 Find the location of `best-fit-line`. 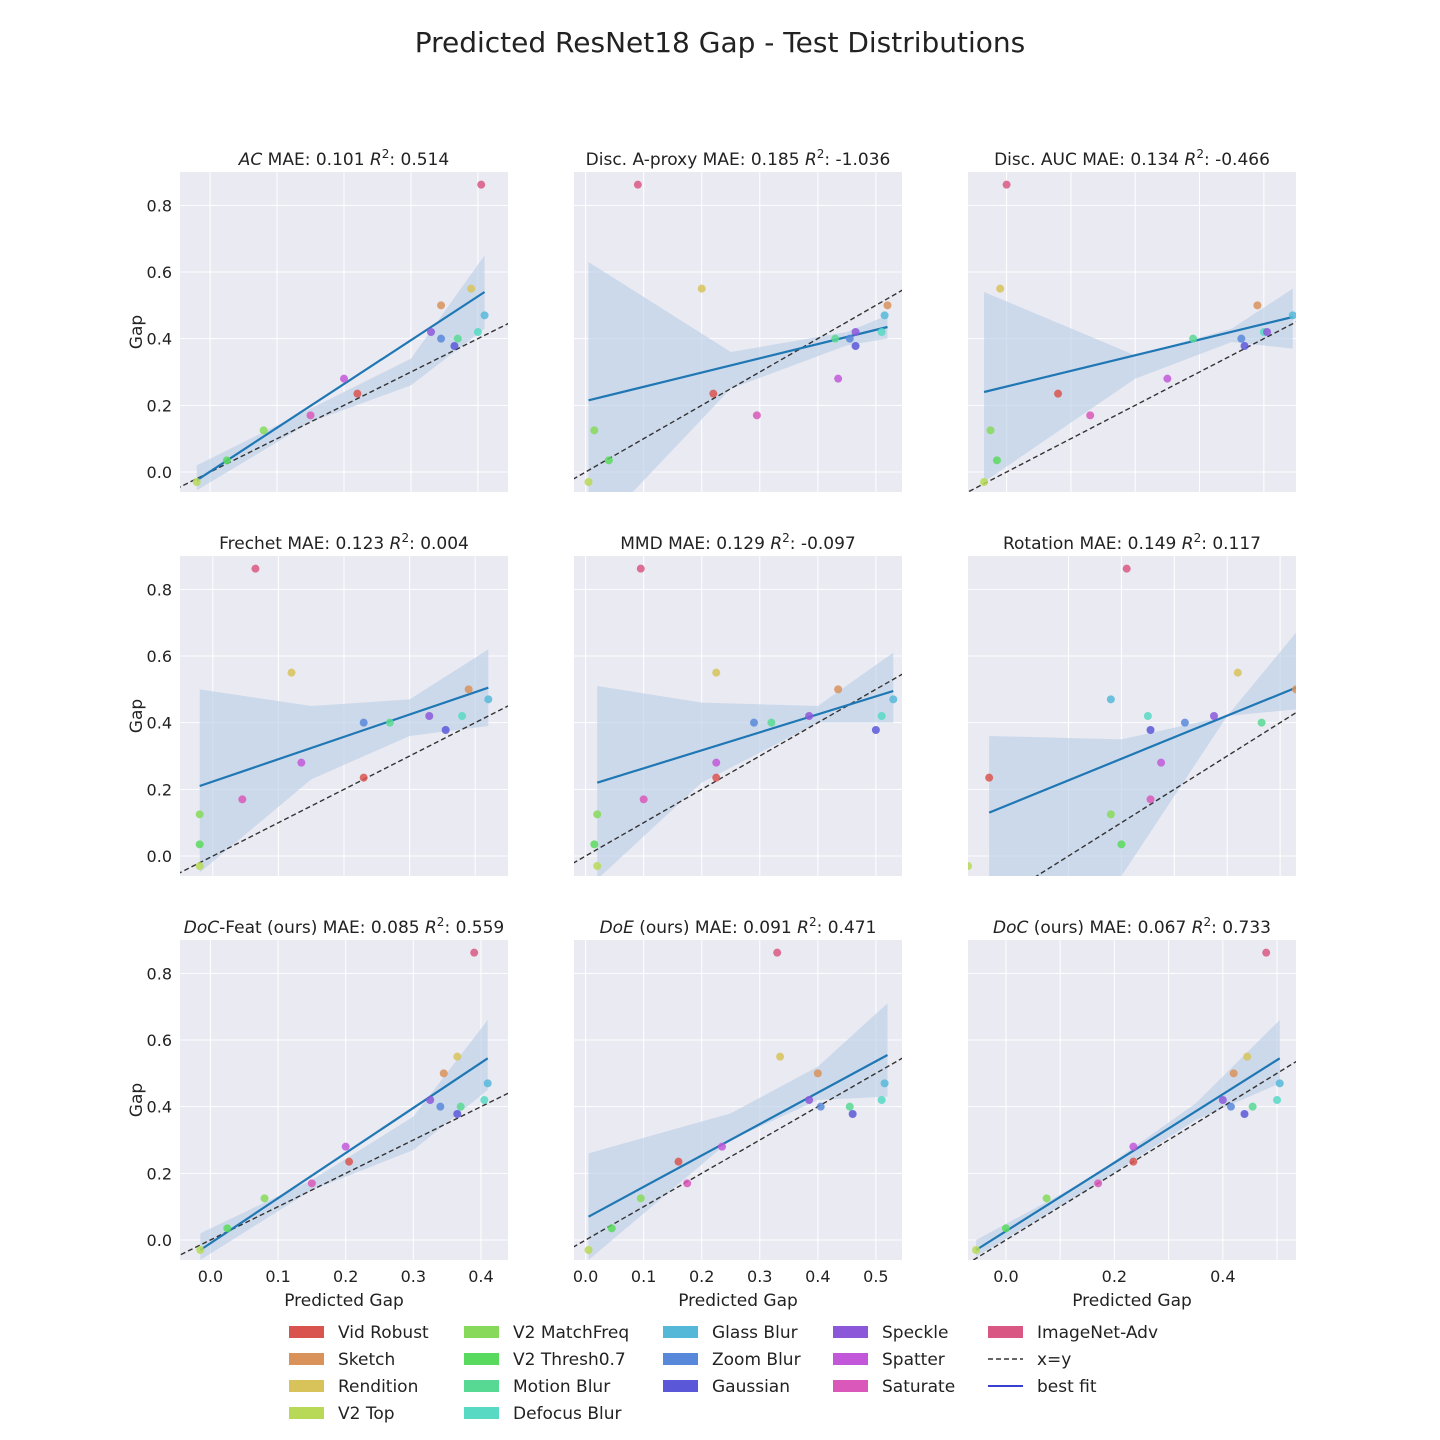

best-fit-line is located at coordinates (344, 737).